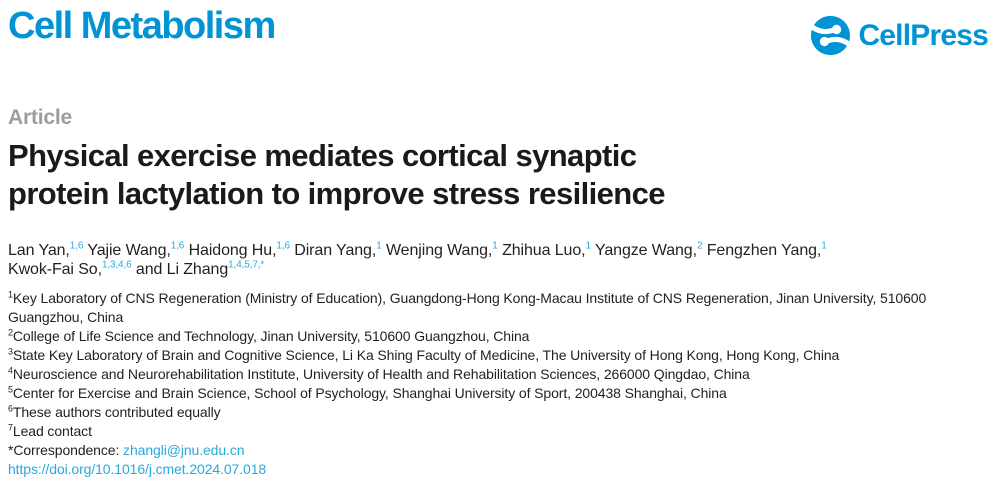 The width and height of the screenshot is (1006, 492). I want to click on author-name: Wenjing Wang,1, so click(441, 249).